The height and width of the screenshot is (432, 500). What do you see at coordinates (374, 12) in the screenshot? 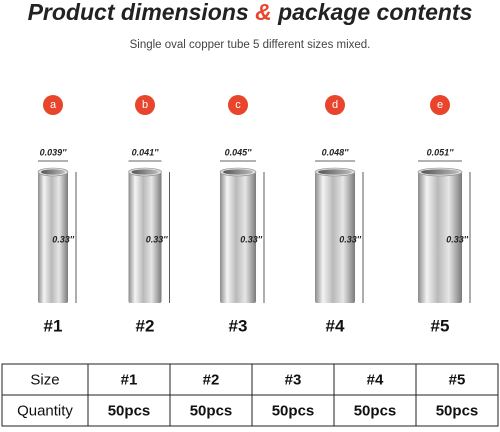
I see `title-part: package contents` at bounding box center [374, 12].